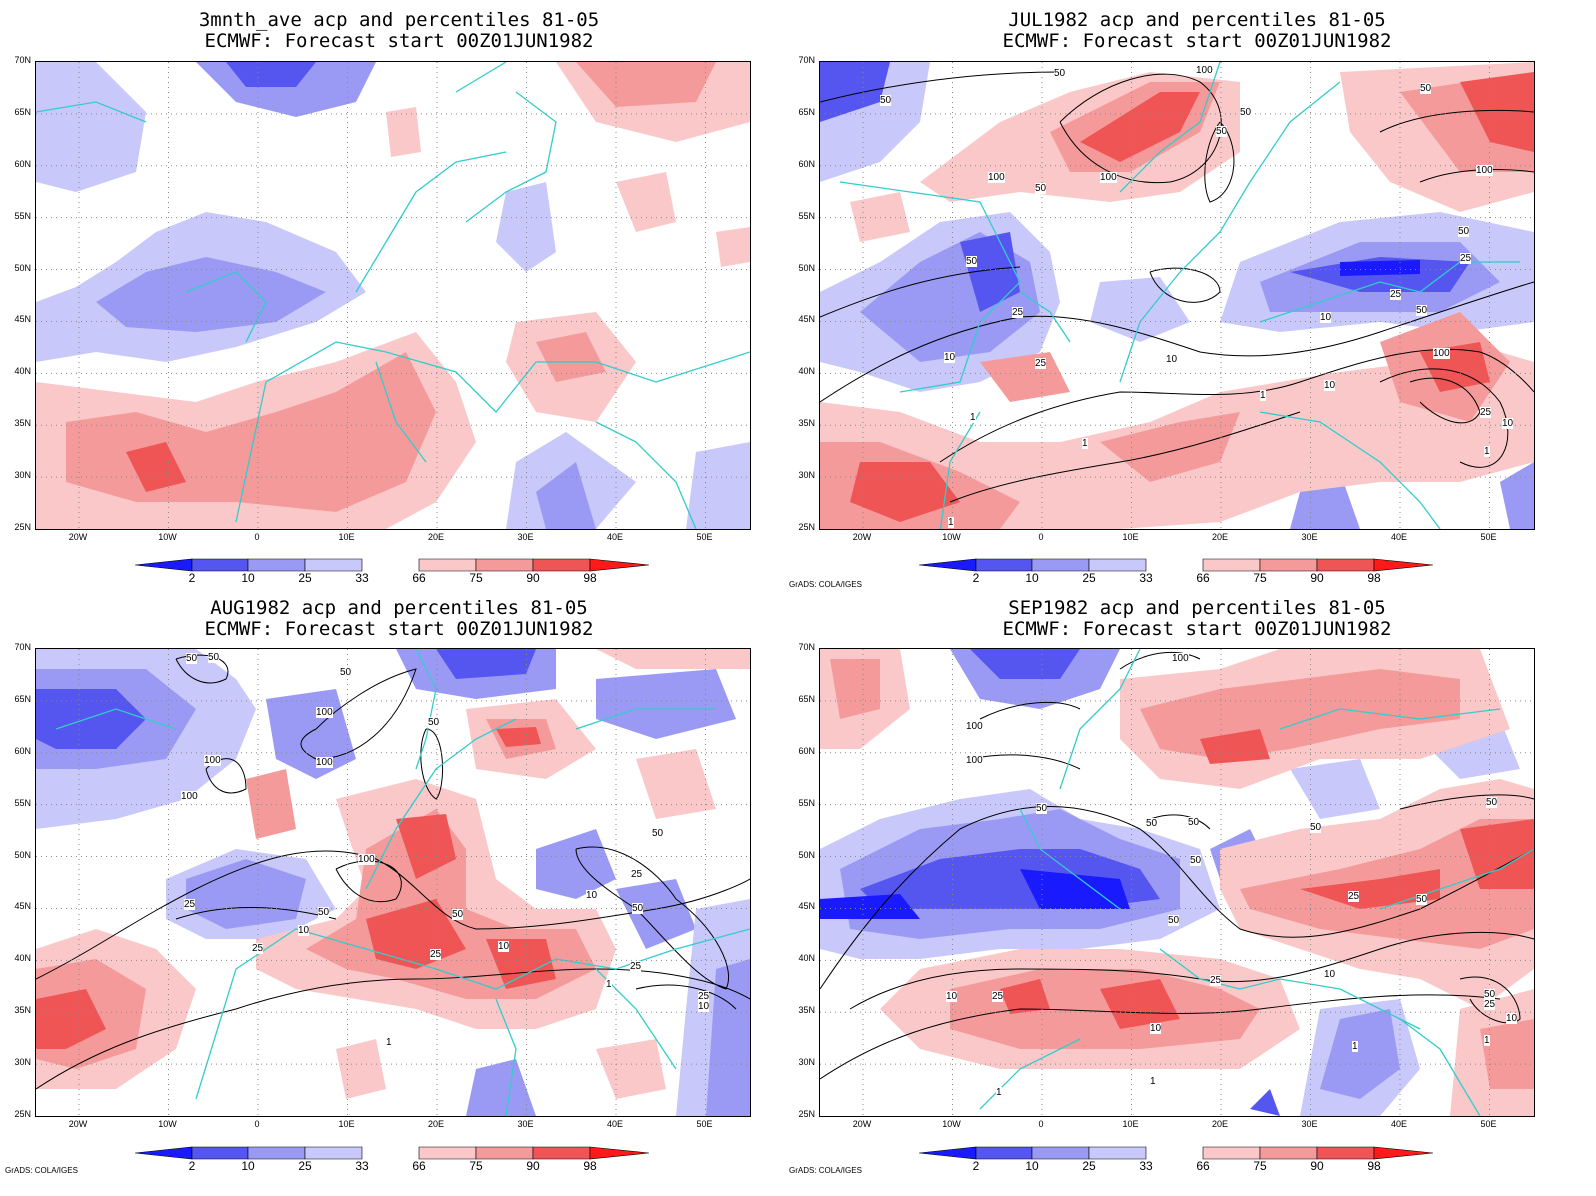 This screenshot has height=1196, width=1596. Describe the element at coordinates (22, 698) in the screenshot. I see `lat-tick-label: 65N` at that location.